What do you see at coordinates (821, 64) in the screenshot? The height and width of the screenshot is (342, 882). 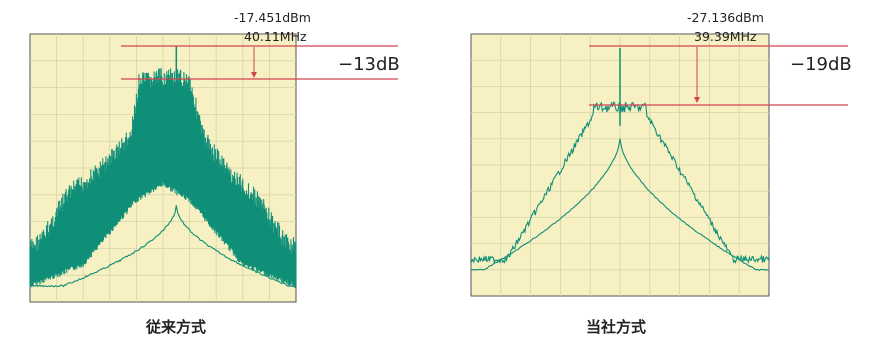 I see `right-delta-label: −19dB` at bounding box center [821, 64].